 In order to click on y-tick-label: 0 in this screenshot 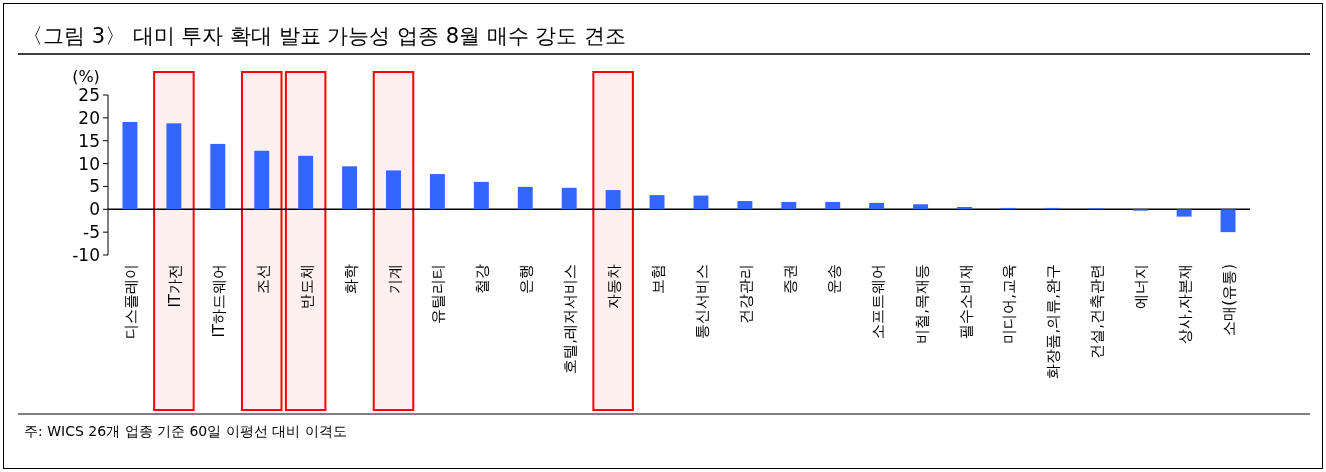, I will do `click(94, 209)`.